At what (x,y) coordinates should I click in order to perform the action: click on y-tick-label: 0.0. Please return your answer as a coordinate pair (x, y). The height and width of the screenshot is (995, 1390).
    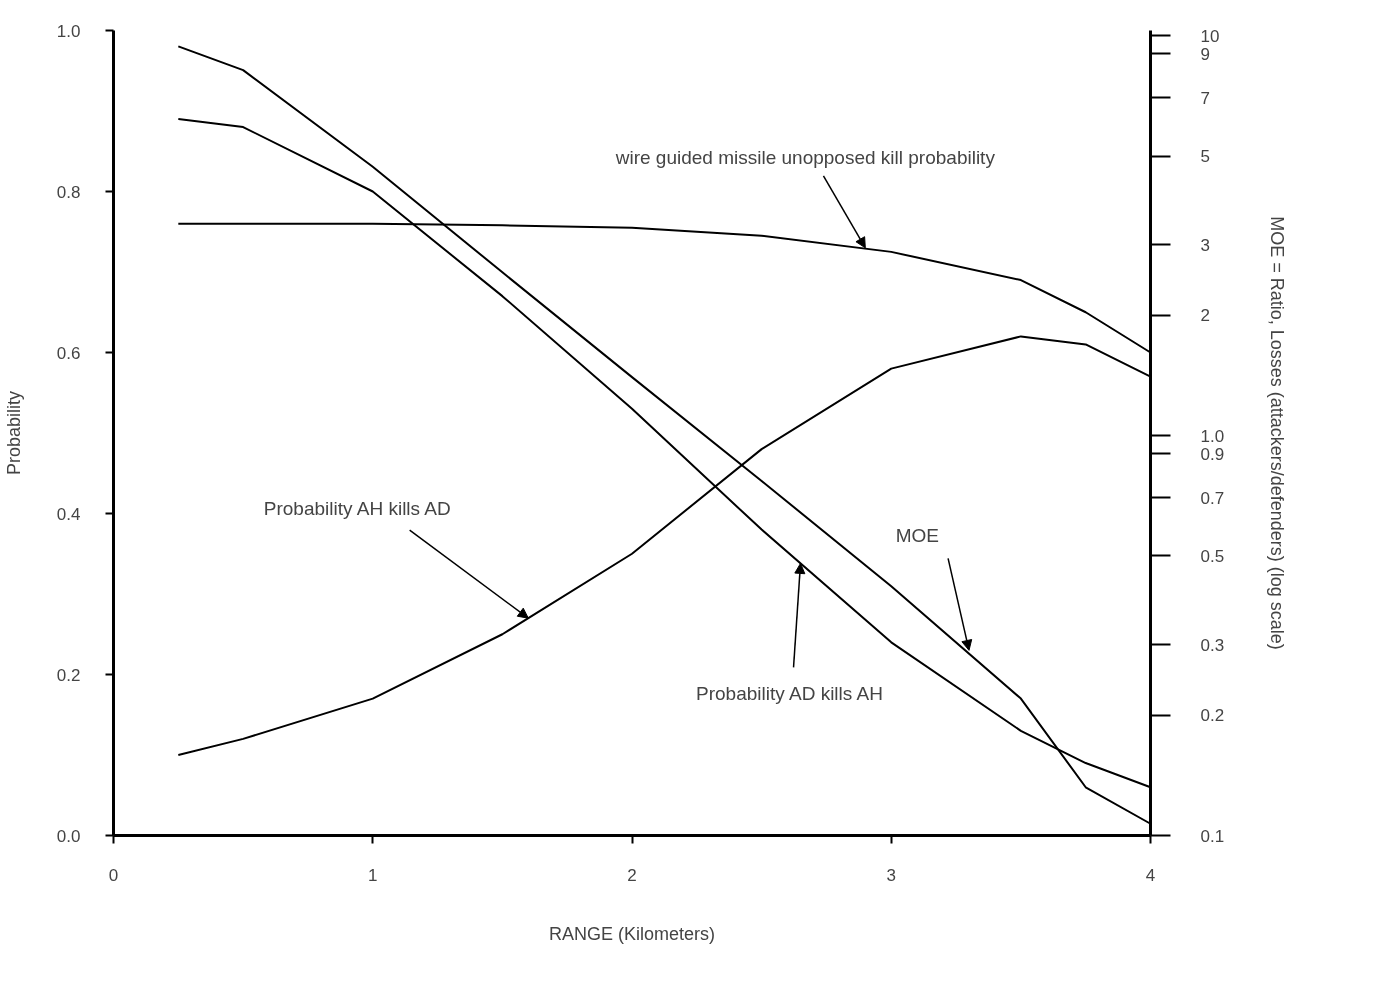
    Looking at the image, I should click on (68, 836).